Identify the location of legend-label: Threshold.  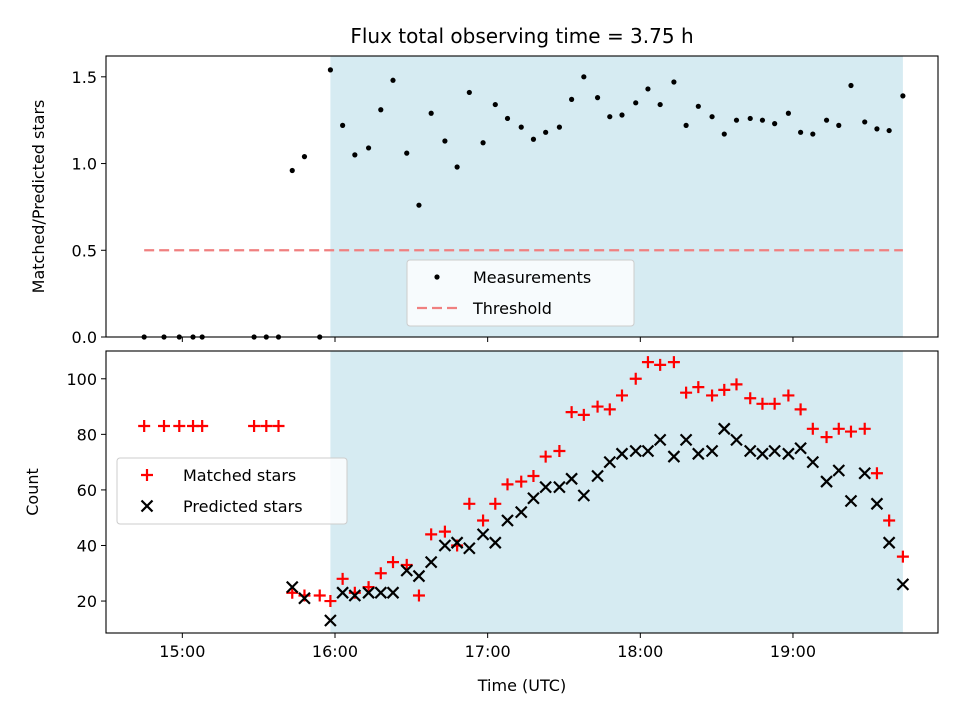
(512, 308).